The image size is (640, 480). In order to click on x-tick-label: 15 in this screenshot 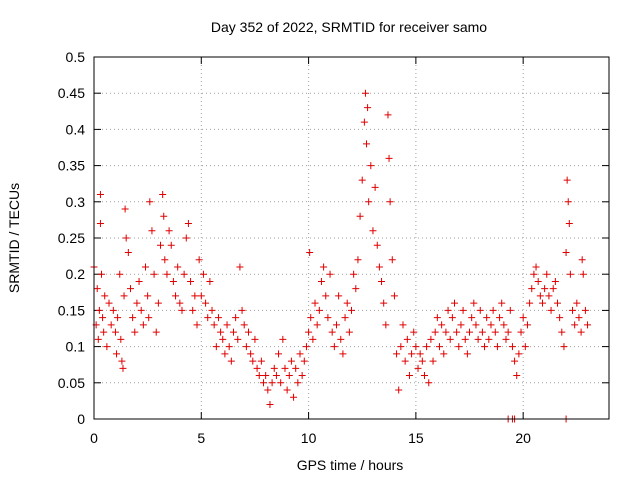, I will do `click(416, 438)`.